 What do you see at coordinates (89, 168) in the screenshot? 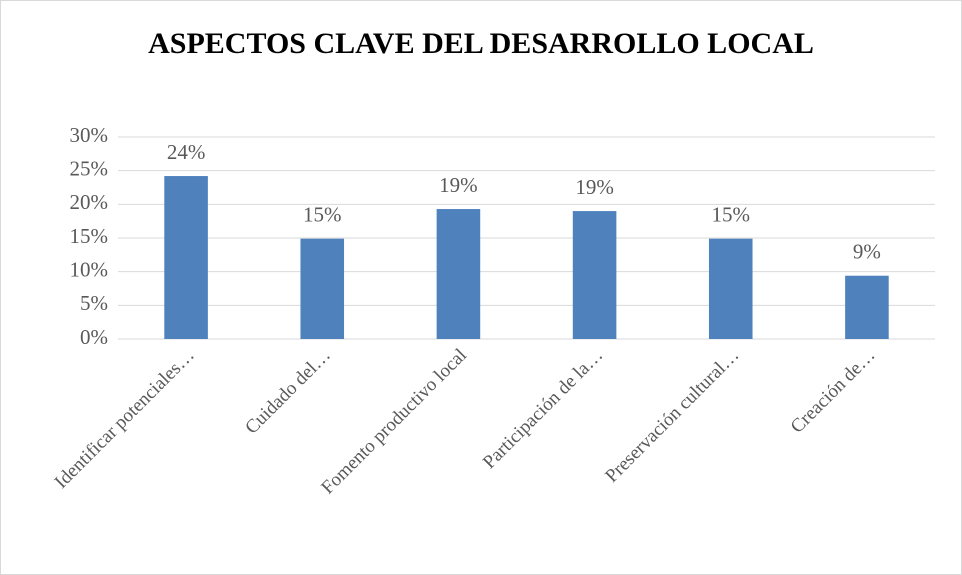
I see `y-tick-label: 25%` at bounding box center [89, 168].